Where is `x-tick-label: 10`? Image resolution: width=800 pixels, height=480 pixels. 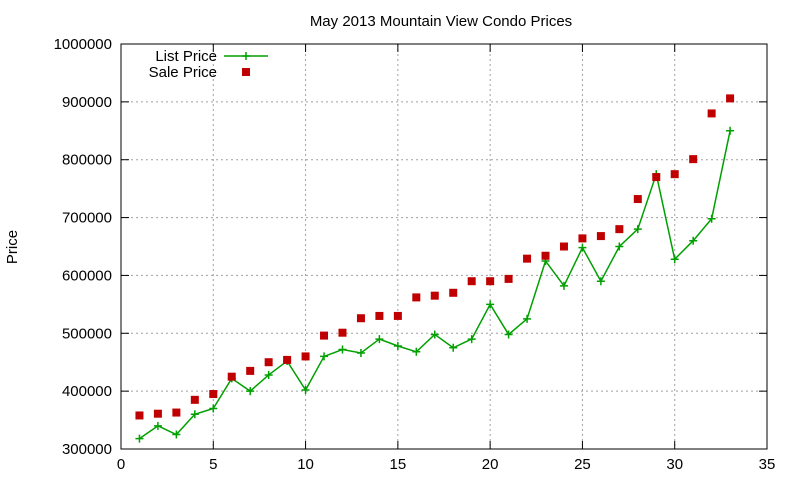
x-tick-label: 10 is located at coordinates (305, 464).